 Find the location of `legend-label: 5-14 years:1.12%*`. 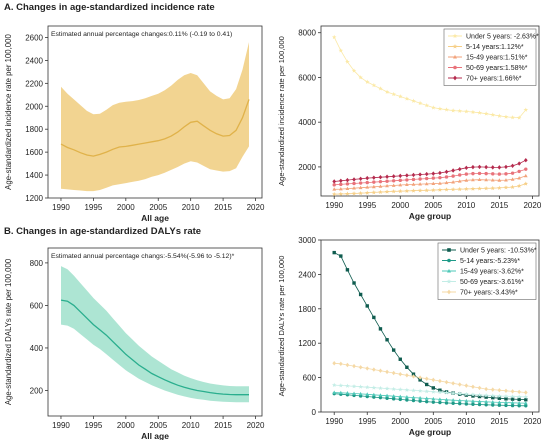

legend-label: 5-14 years:1.12%* is located at coordinates (495, 47).